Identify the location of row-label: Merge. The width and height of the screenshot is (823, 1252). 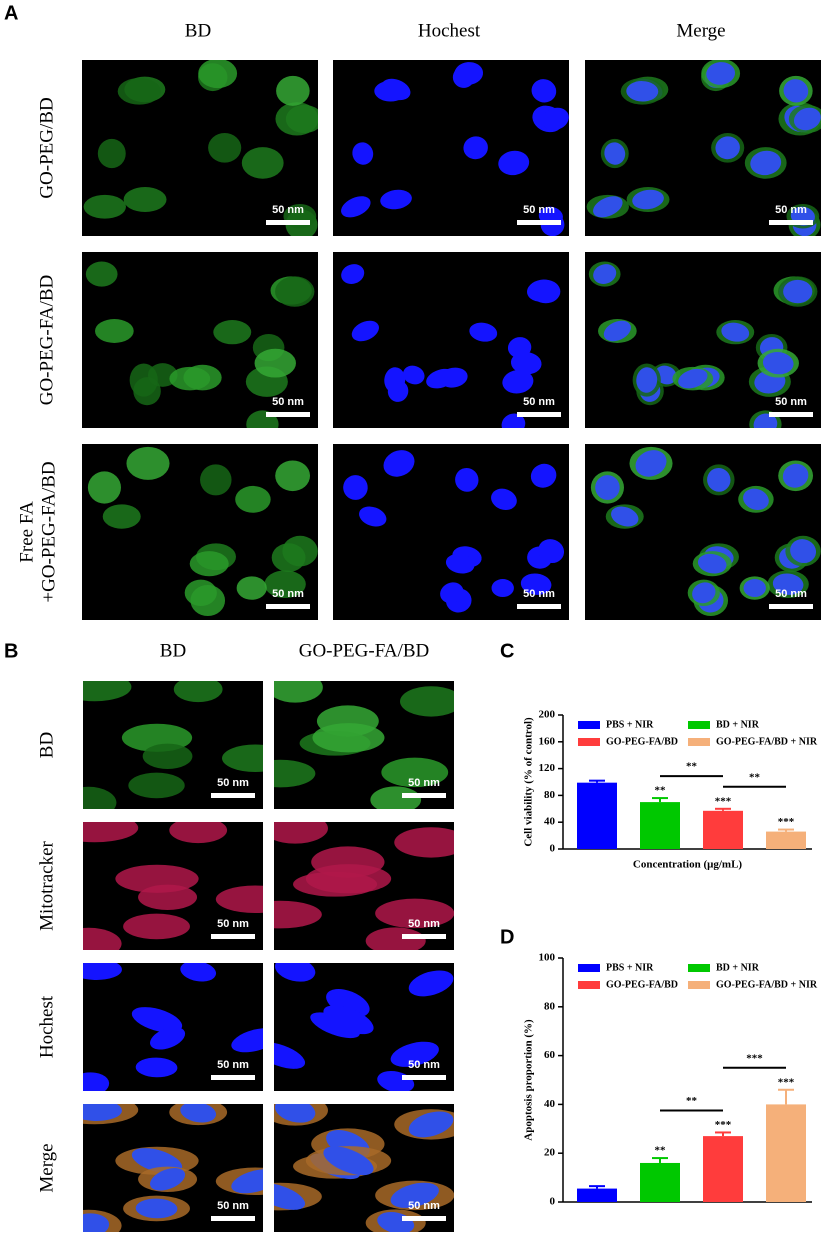
(46, 1167).